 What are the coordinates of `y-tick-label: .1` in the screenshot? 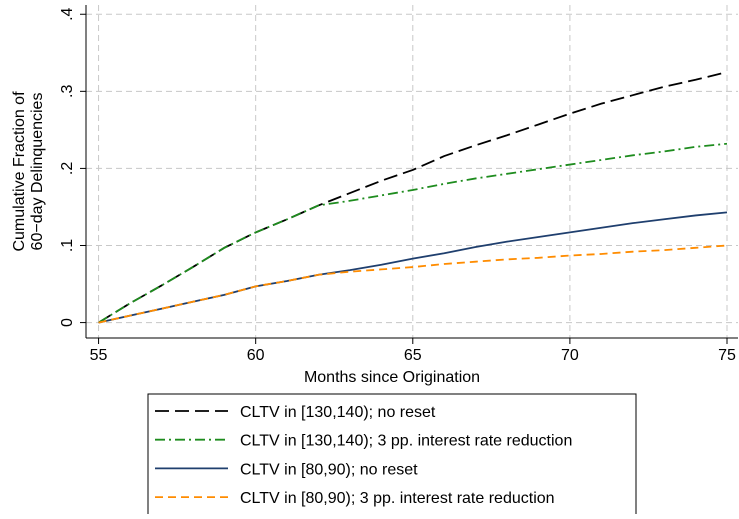 It's located at (67, 245).